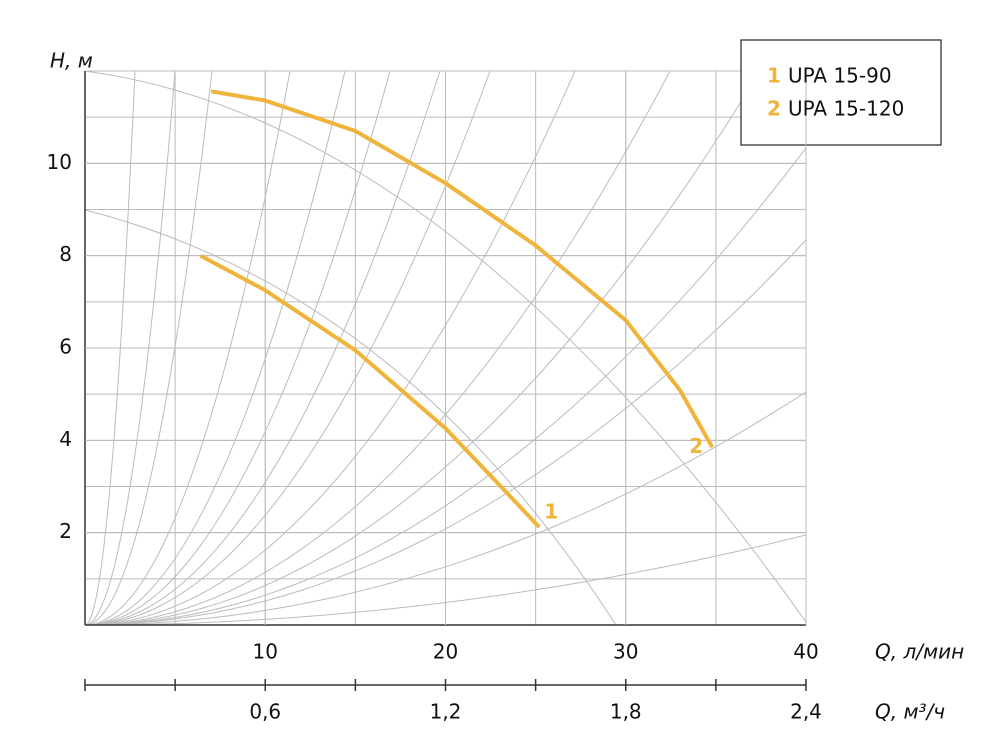  I want to click on x-axis-label: Q, л/мин, so click(919, 652).